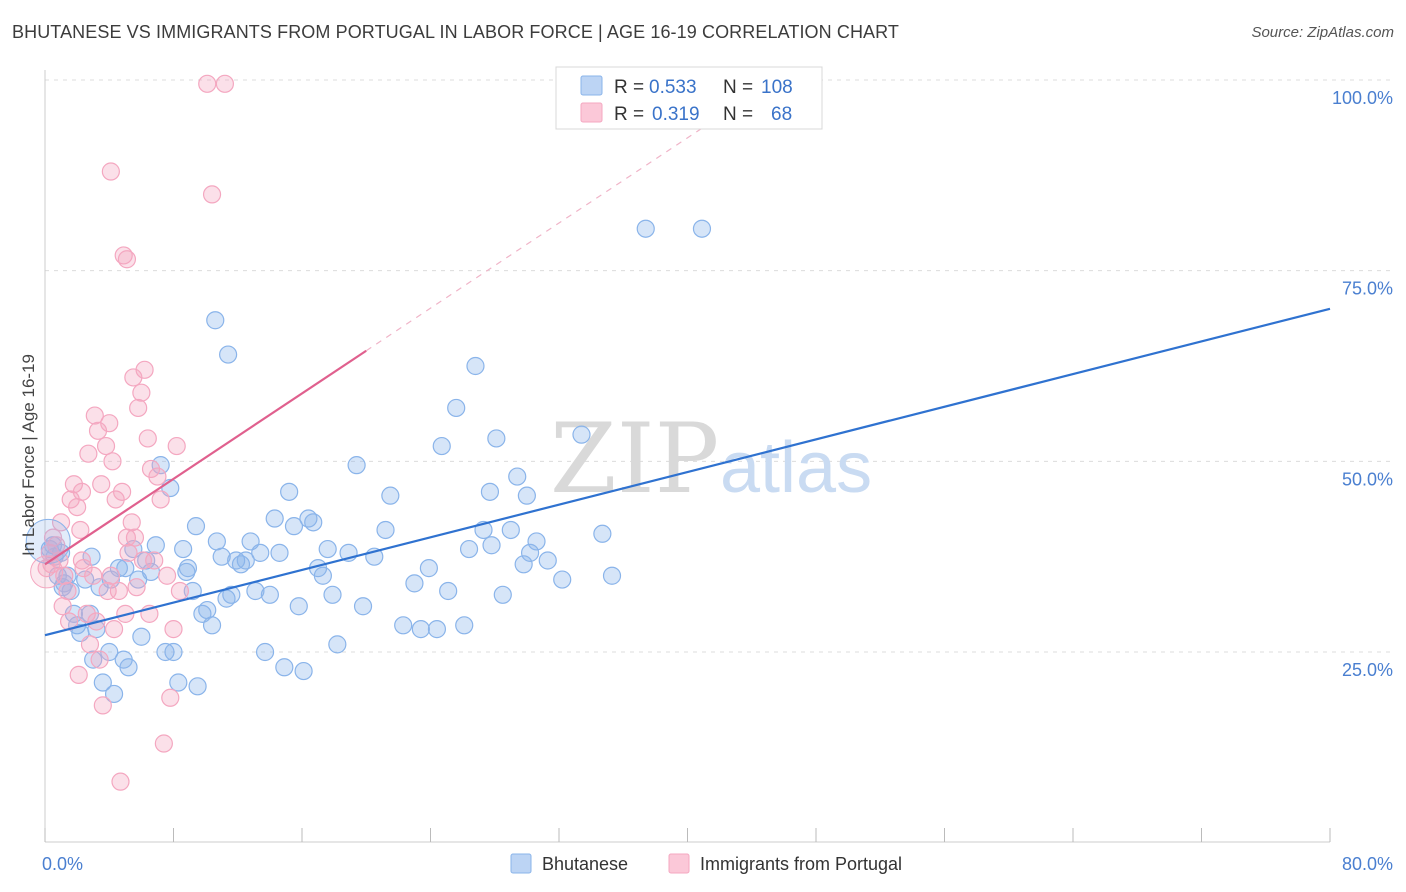  I want to click on portugal-cluster-point, so click(47, 572).